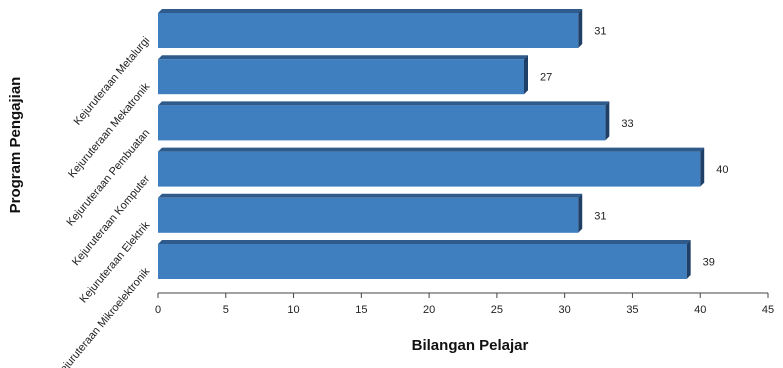  I want to click on x-tick-label: 45, so click(768, 310).